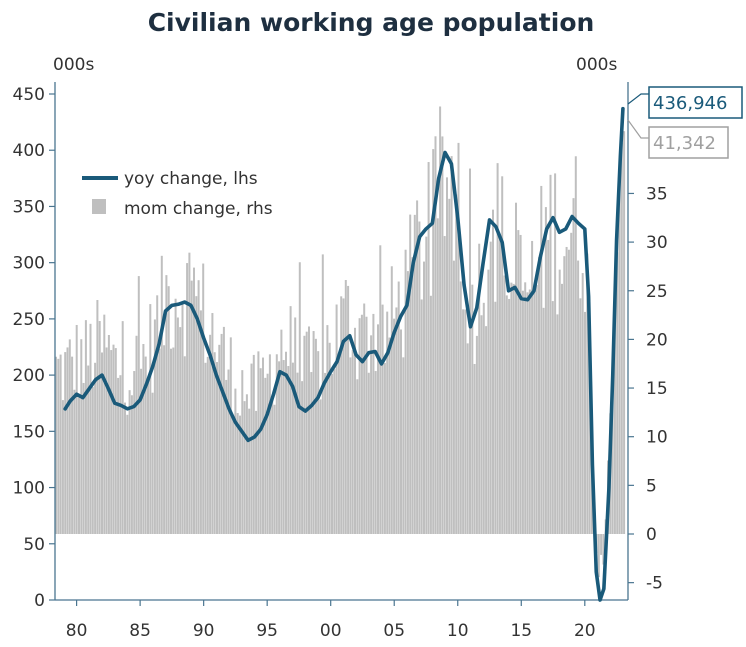 Image resolution: width=746 pixels, height=647 pixels. What do you see at coordinates (657, 292) in the screenshot?
I see `right-tick-label: 25` at bounding box center [657, 292].